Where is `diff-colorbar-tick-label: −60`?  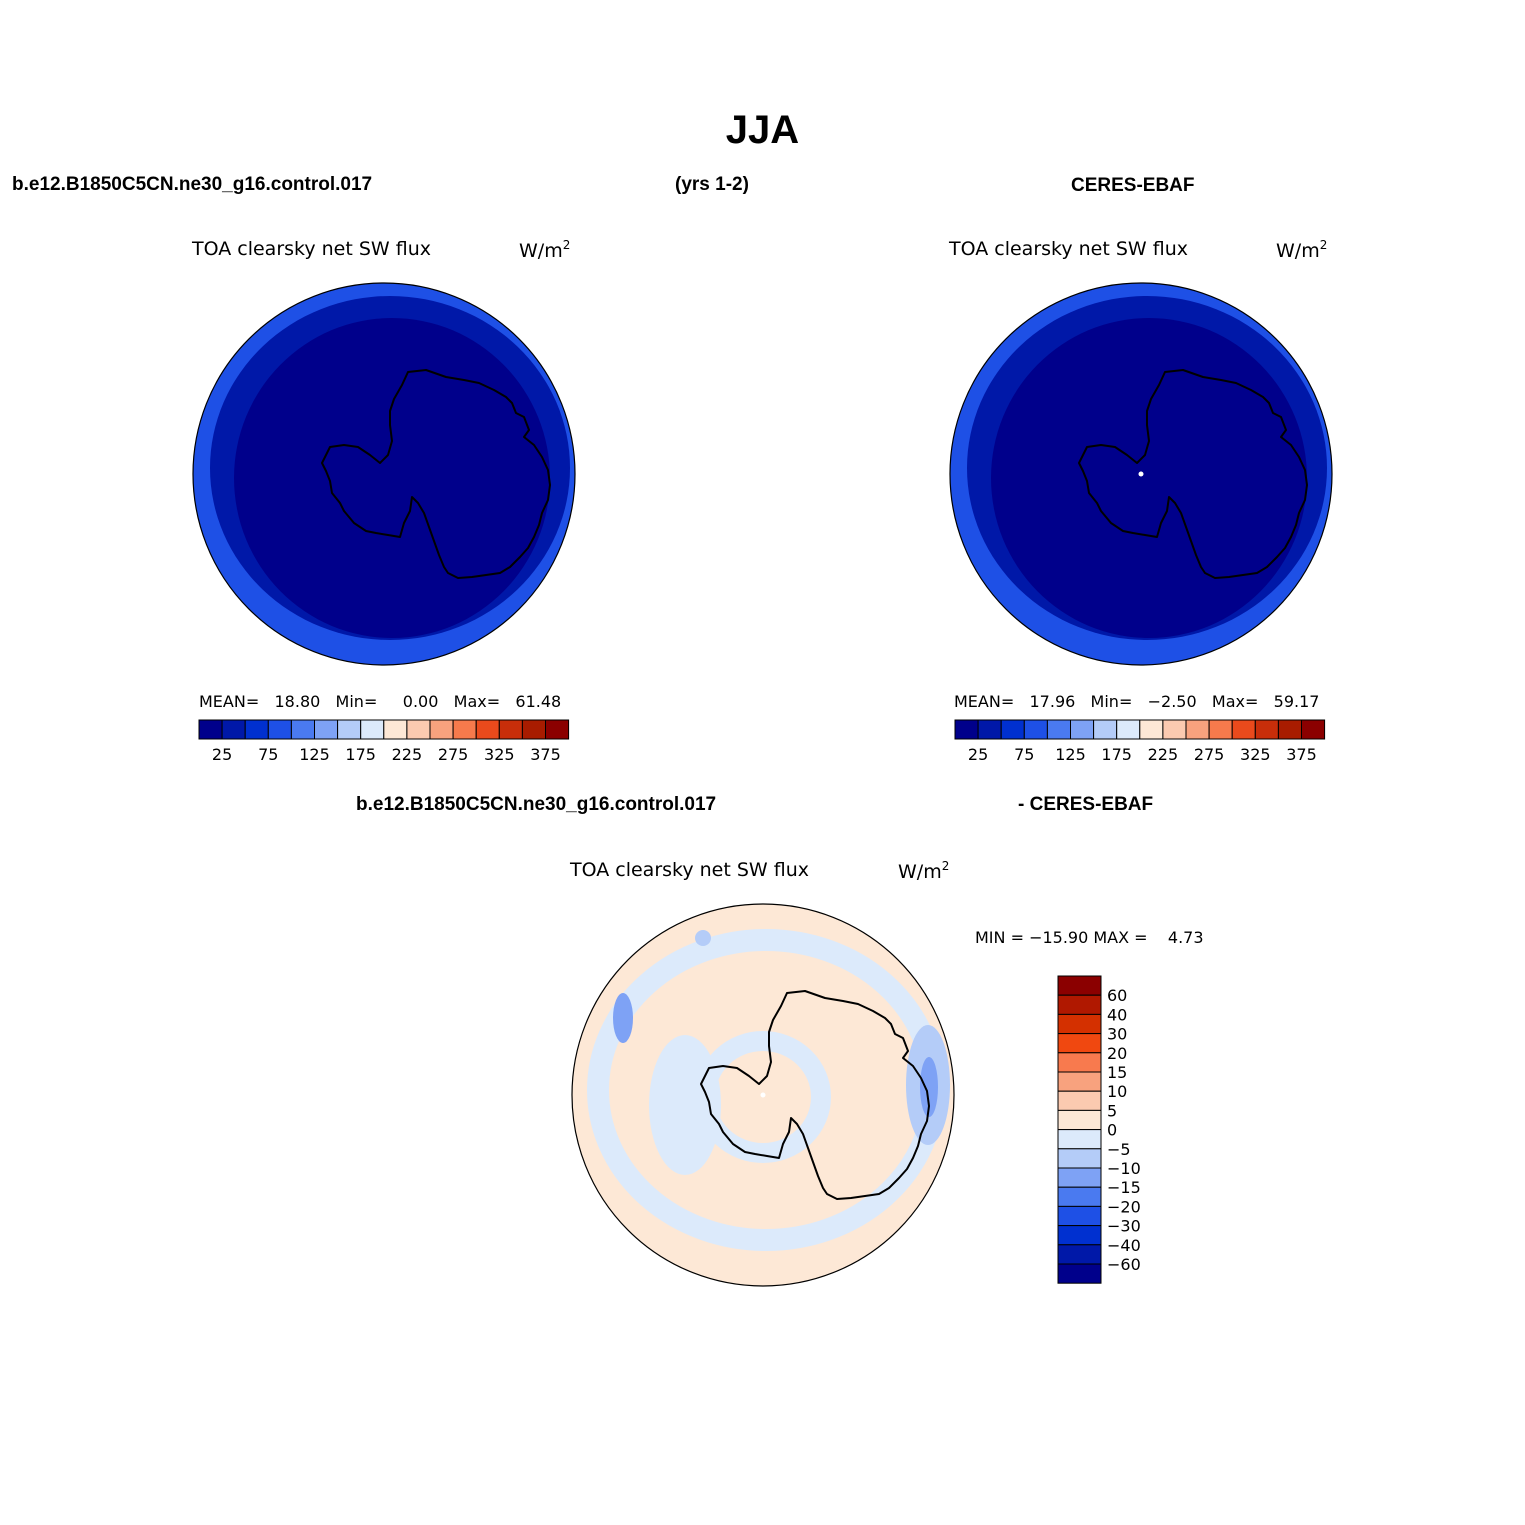 diff-colorbar-tick-label: −60 is located at coordinates (1124, 1264).